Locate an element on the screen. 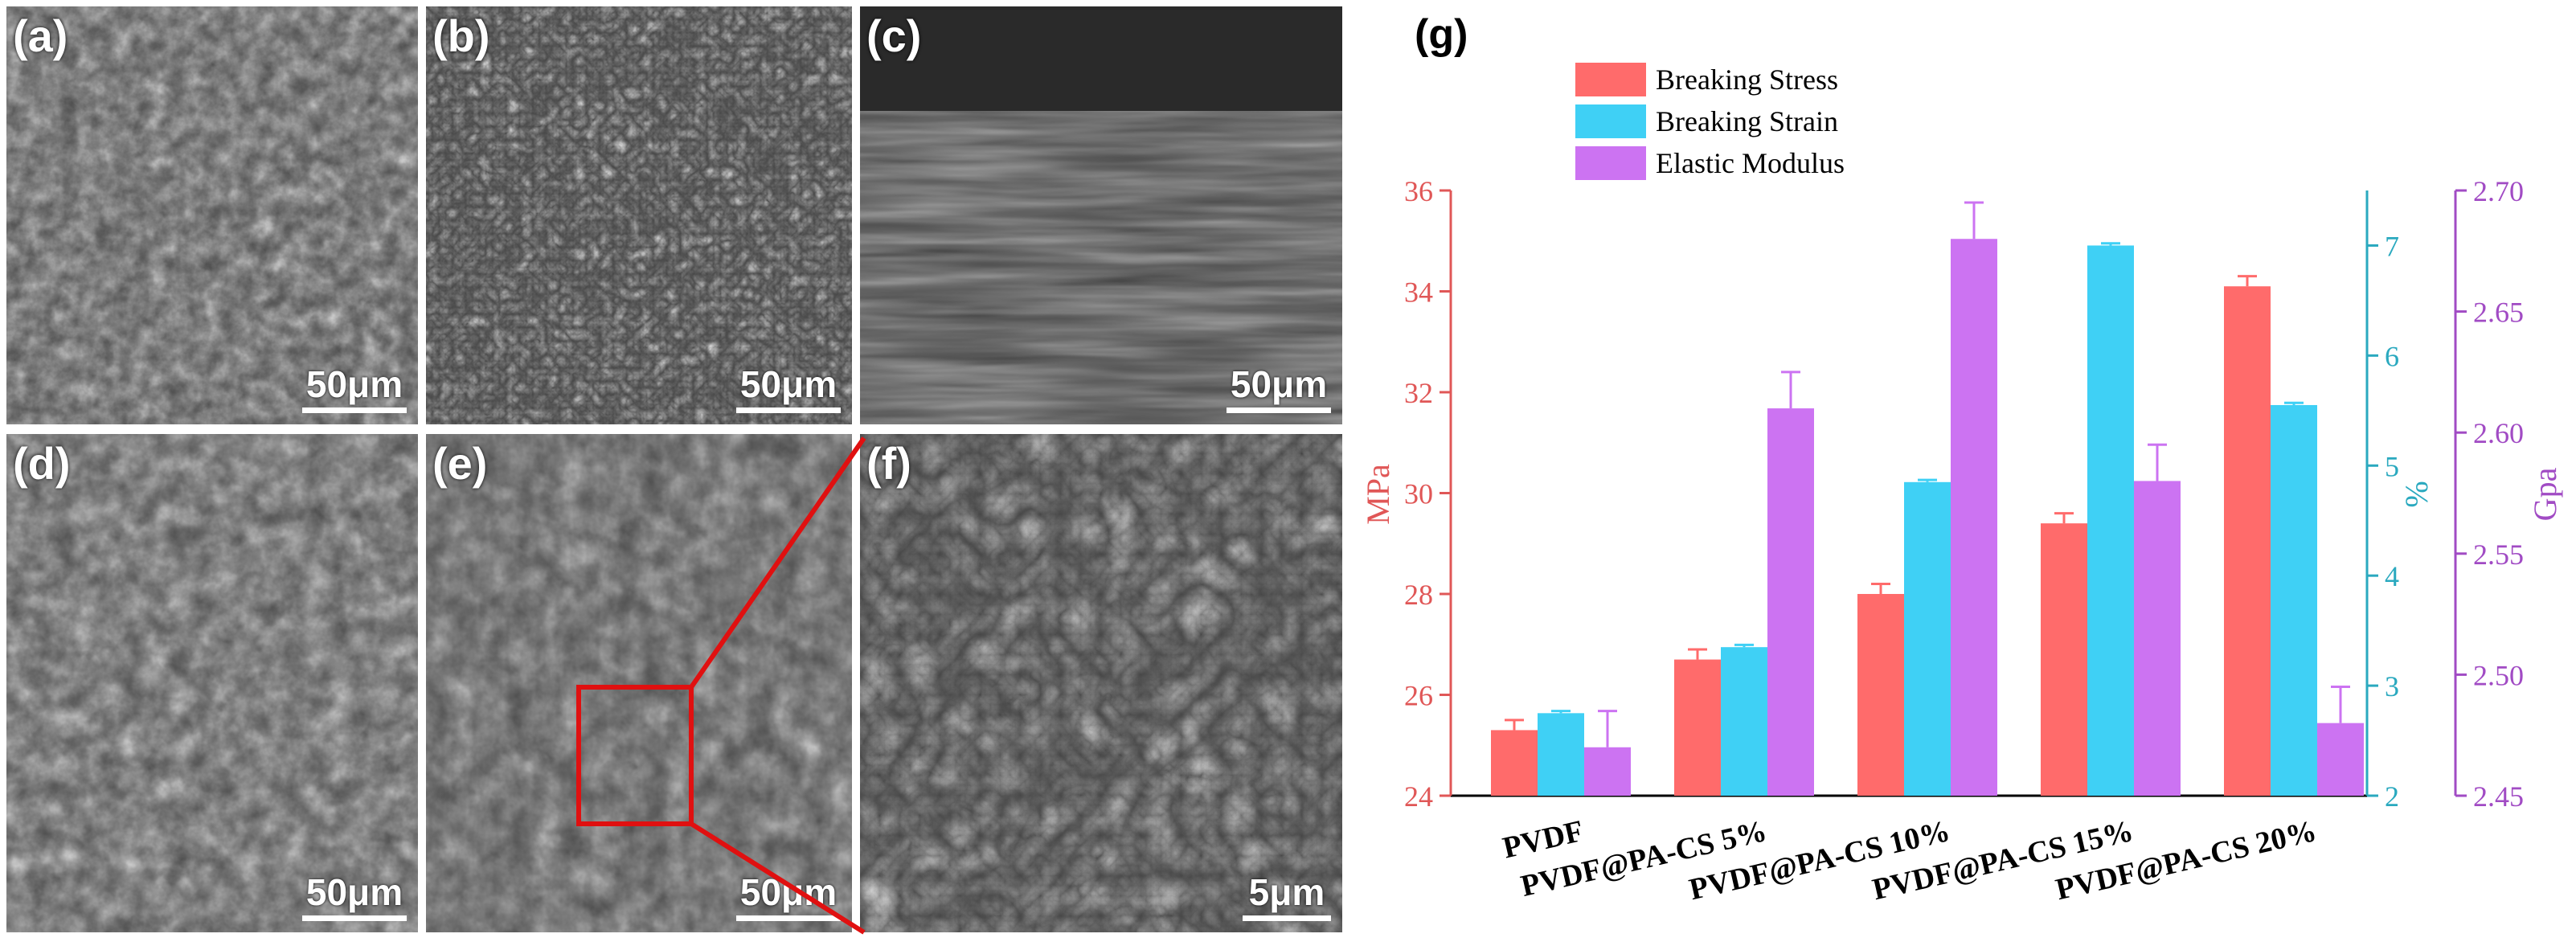 Image resolution: width=2576 pixels, height=946 pixels. panel-label-e: (e) is located at coordinates (460, 463).